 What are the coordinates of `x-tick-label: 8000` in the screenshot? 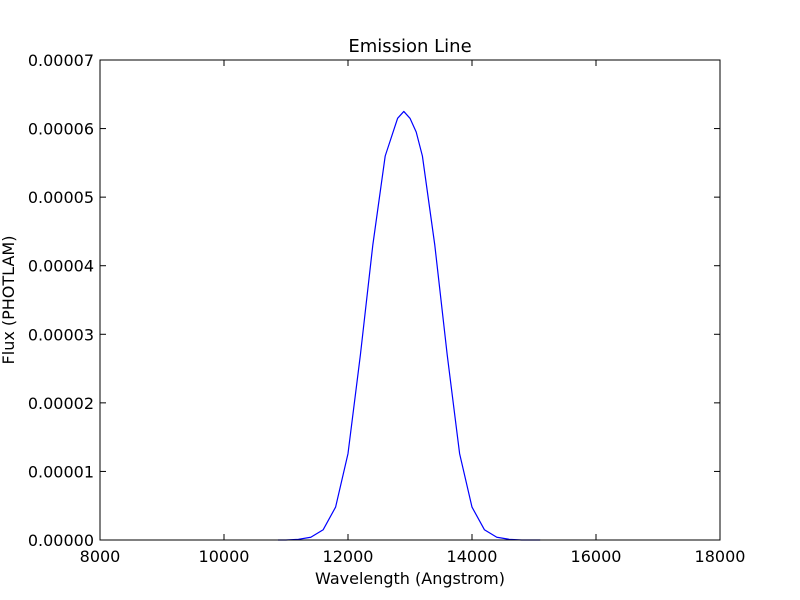 It's located at (100, 556).